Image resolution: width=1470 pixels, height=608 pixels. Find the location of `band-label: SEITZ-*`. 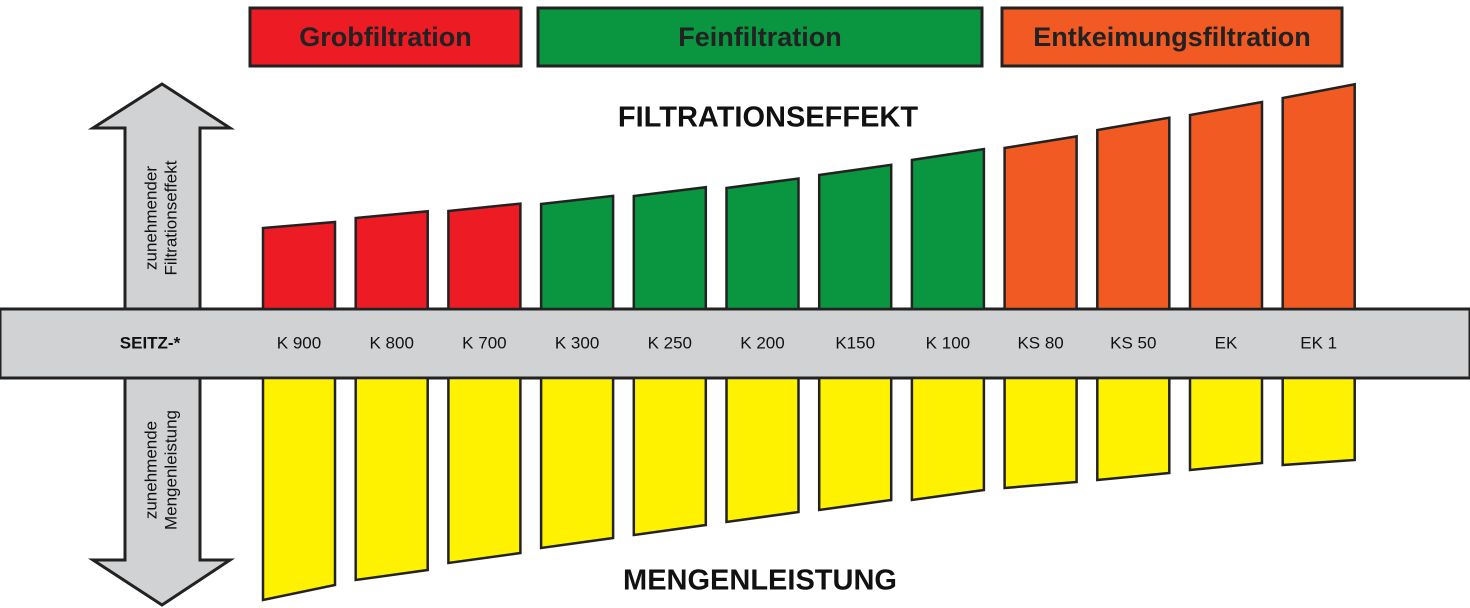

band-label: SEITZ-* is located at coordinates (150, 342).